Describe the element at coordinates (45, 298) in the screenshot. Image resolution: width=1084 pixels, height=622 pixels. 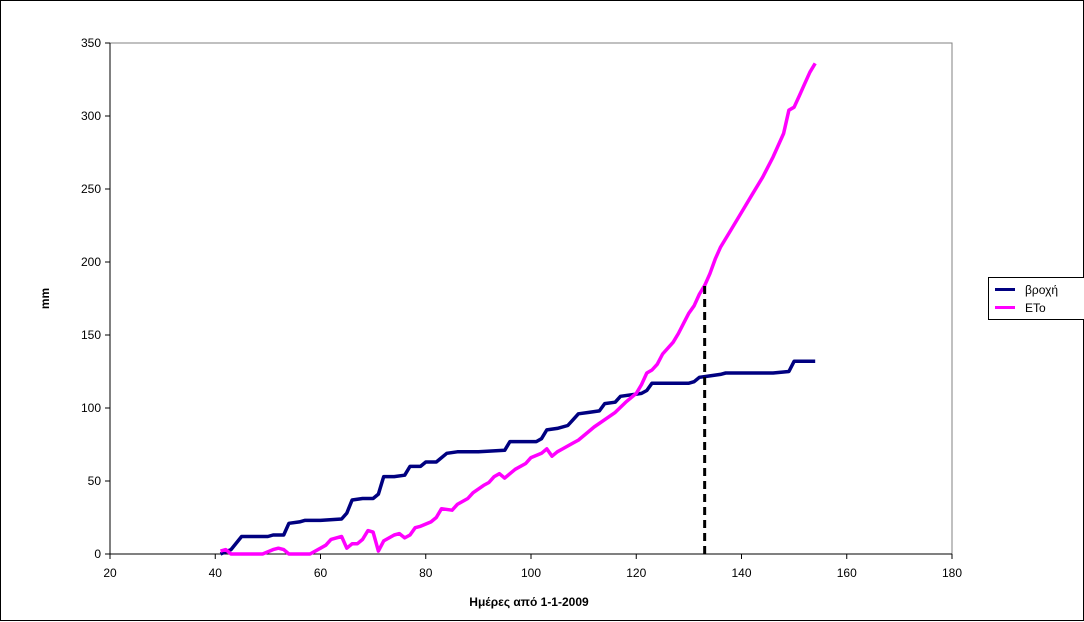
I see `y-axis-title: mm` at that location.